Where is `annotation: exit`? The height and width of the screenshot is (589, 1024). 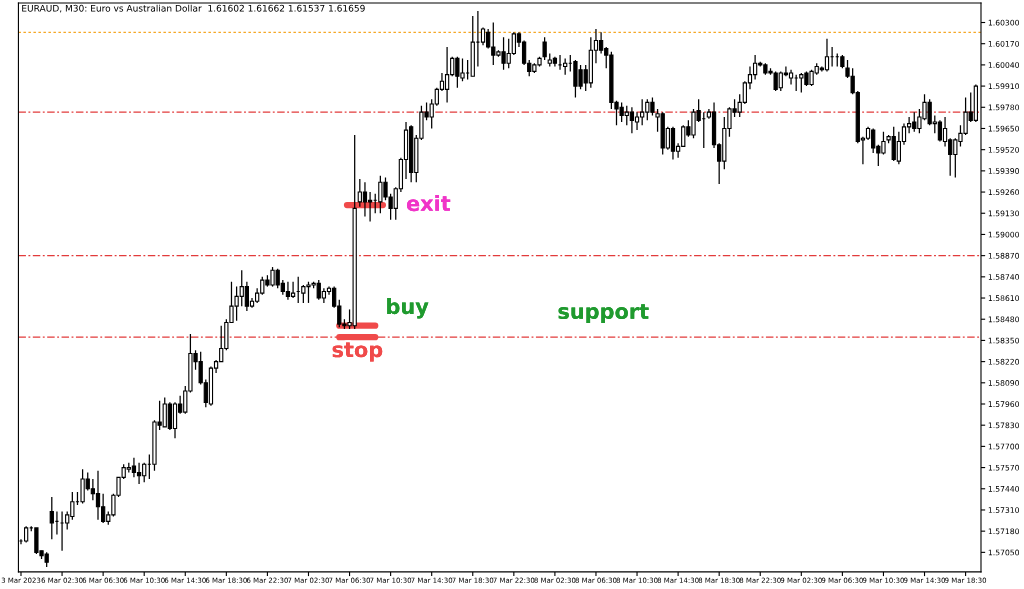 annotation: exit is located at coordinates (428, 203).